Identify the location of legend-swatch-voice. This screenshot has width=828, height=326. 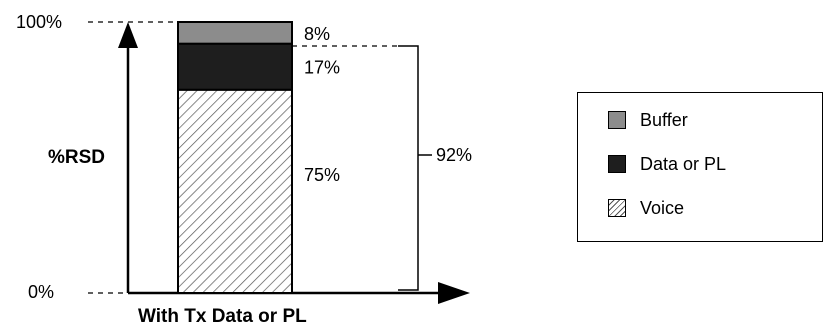
(617, 208).